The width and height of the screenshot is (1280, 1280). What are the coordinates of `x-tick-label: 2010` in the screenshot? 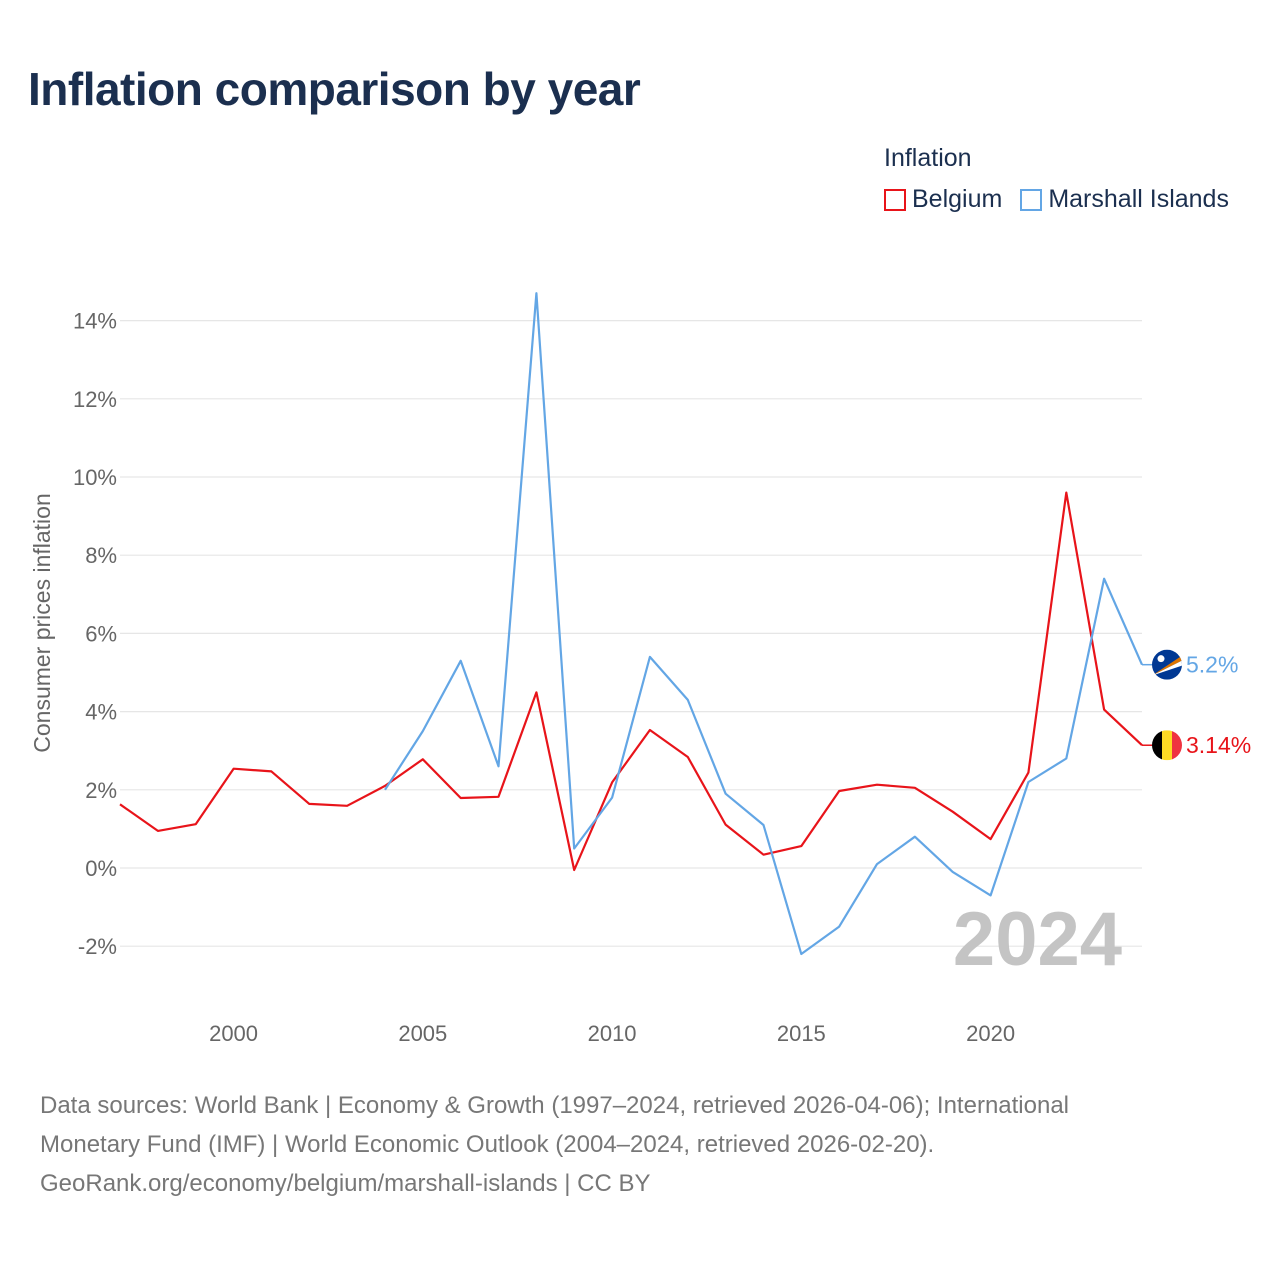 It's located at (612, 1033).